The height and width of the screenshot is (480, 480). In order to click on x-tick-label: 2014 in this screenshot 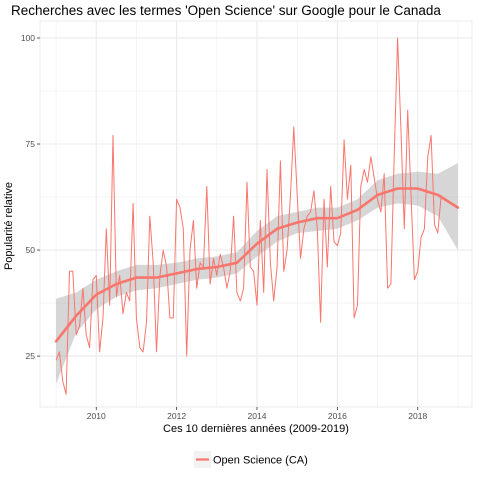, I will do `click(257, 416)`.